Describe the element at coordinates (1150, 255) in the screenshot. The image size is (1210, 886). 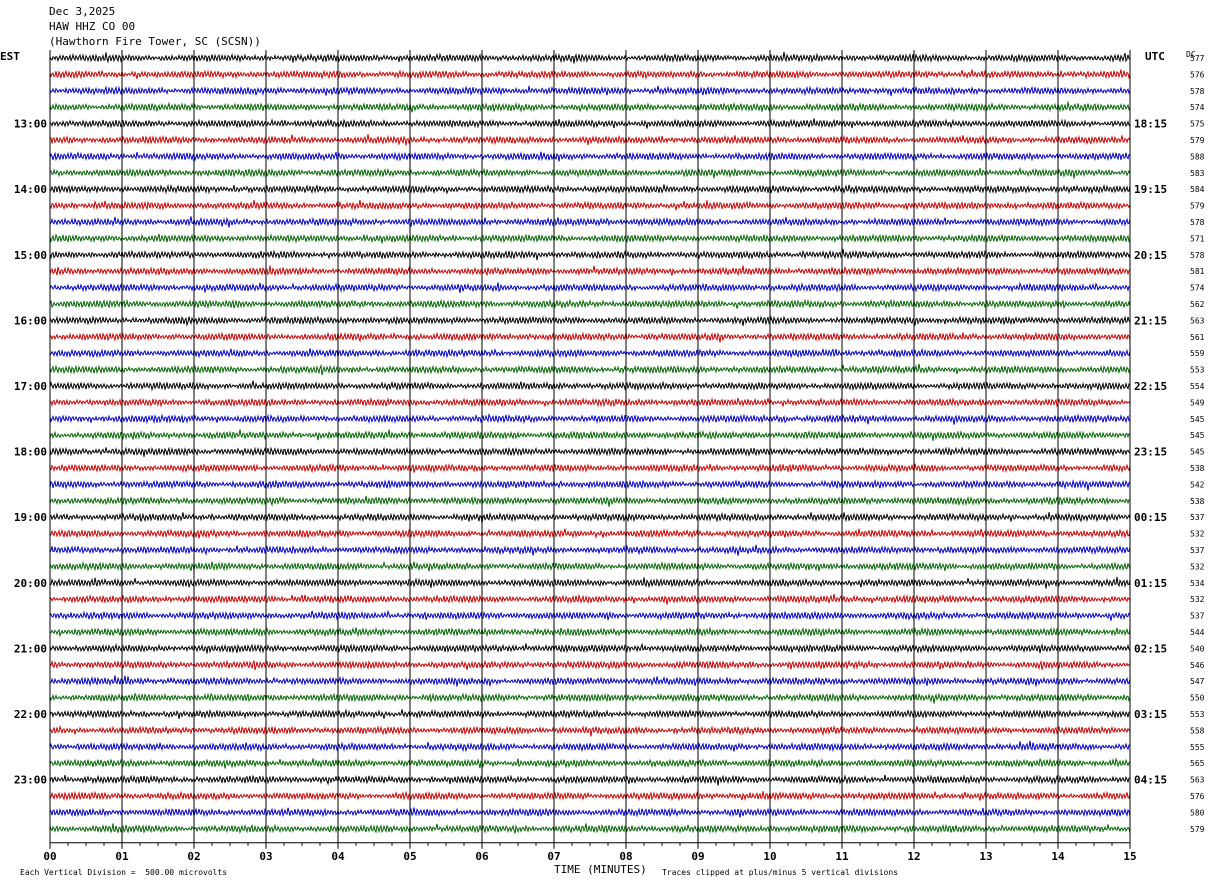
I see `right-hour-label: 20:15` at that location.